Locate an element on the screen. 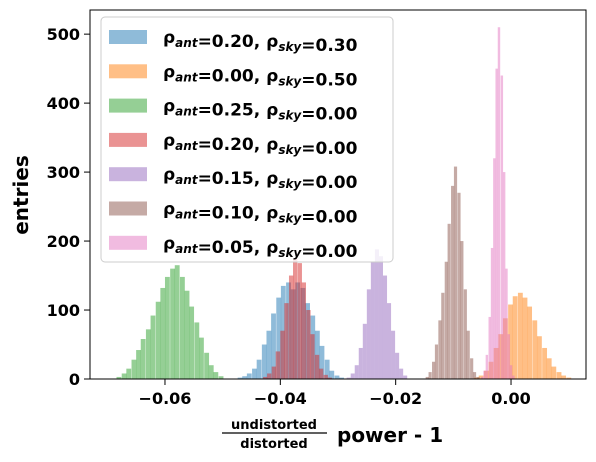  legend-label: ρant=0.20, ρsky=0.00 is located at coordinates (260, 145).